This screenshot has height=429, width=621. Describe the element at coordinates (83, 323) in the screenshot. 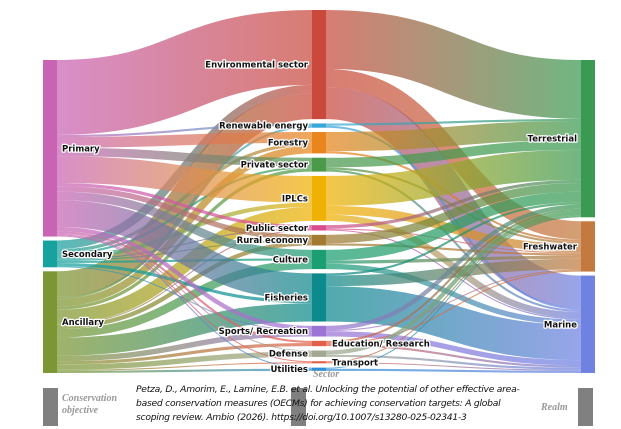

I see `node-label: Ancillary` at that location.